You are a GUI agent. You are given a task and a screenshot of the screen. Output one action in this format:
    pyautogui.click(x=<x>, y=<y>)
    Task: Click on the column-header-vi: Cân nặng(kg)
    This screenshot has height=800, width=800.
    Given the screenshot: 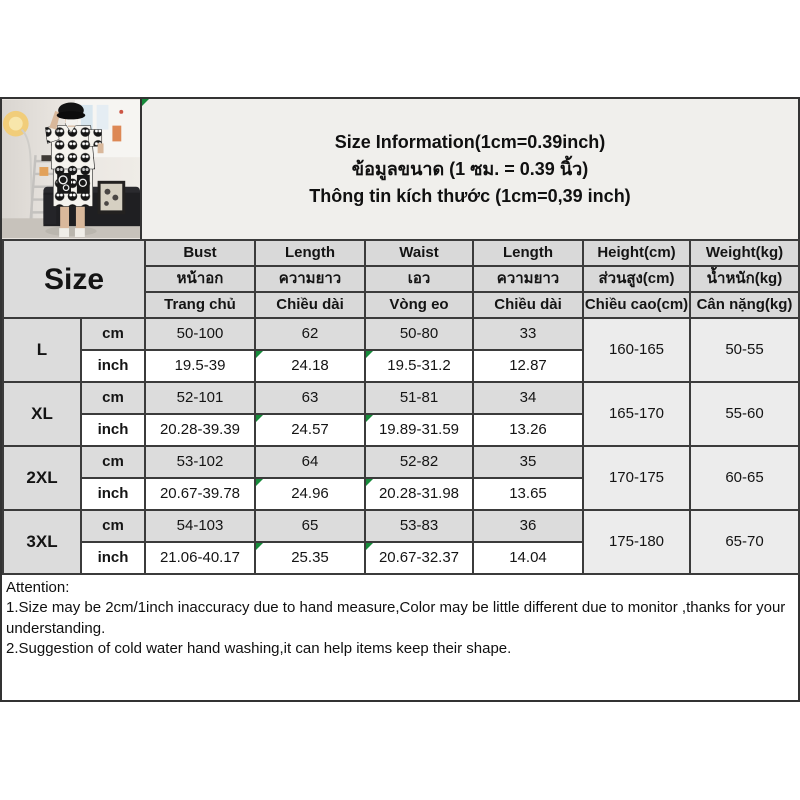 What is the action you would take?
    pyautogui.click(x=744, y=305)
    